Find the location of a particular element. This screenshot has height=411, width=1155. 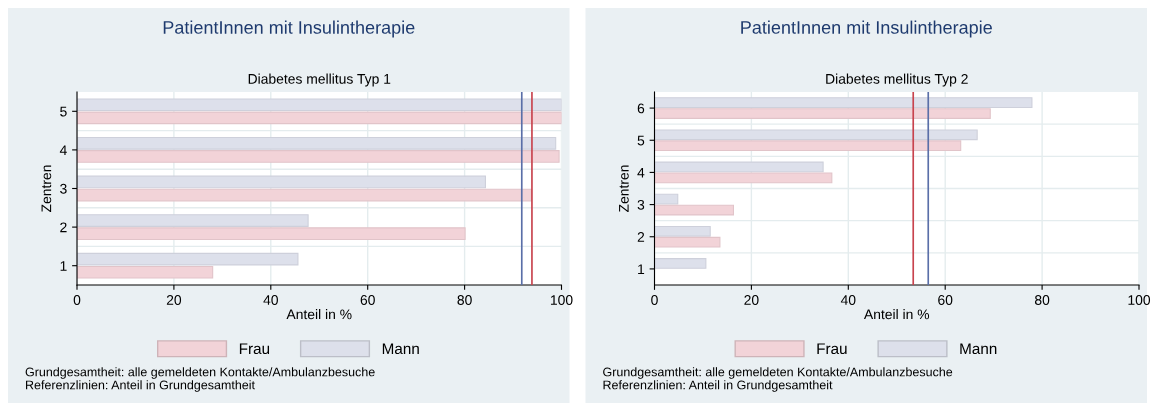

y-tick-label: 6 is located at coordinates (641, 108).